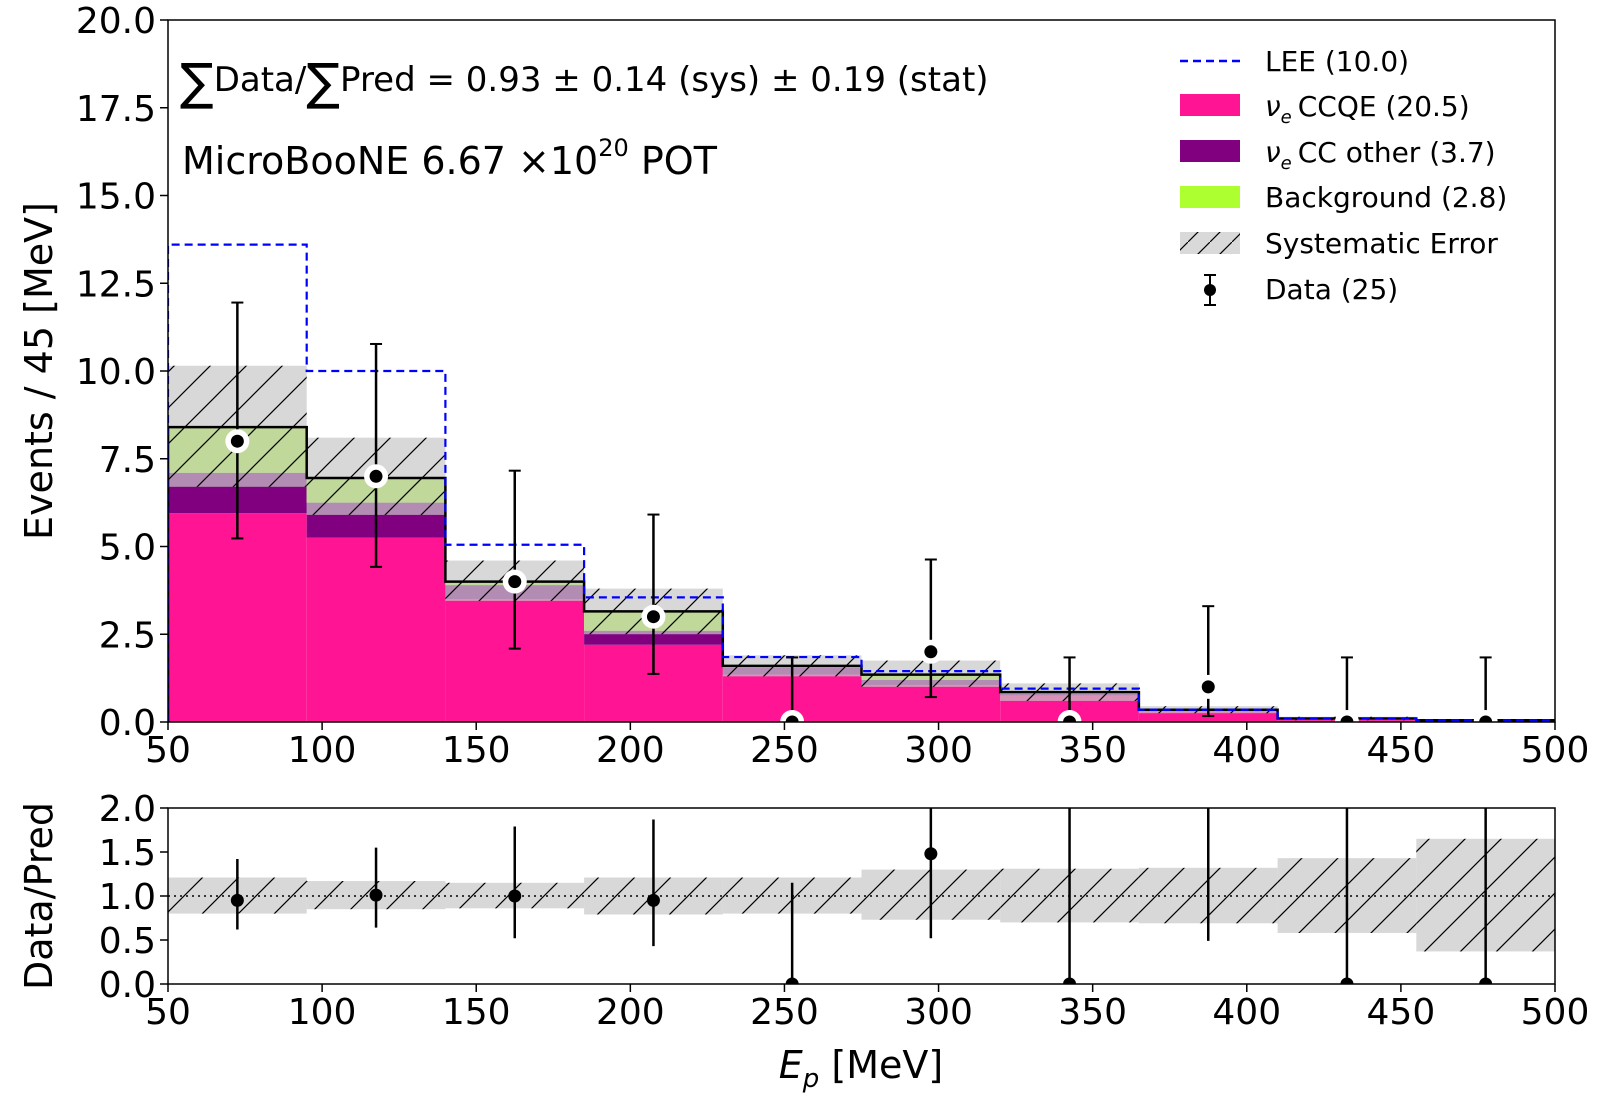 The height and width of the screenshot is (1104, 1600). I want to click on ratio-xtick-label-4: 250, so click(784, 1012).